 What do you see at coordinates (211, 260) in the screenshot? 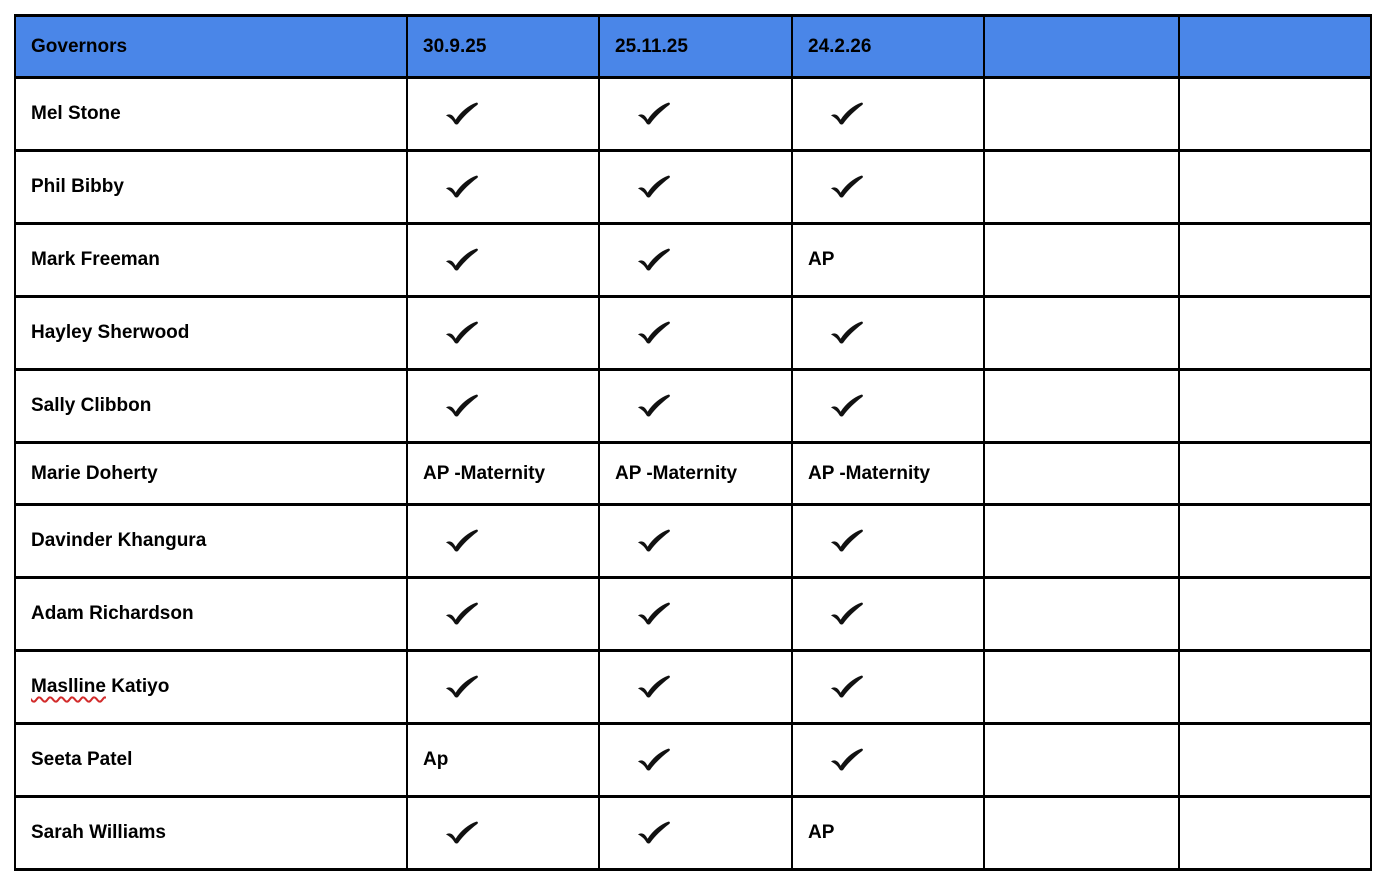
I see `governor-name-cell: Mark Freeman` at bounding box center [211, 260].